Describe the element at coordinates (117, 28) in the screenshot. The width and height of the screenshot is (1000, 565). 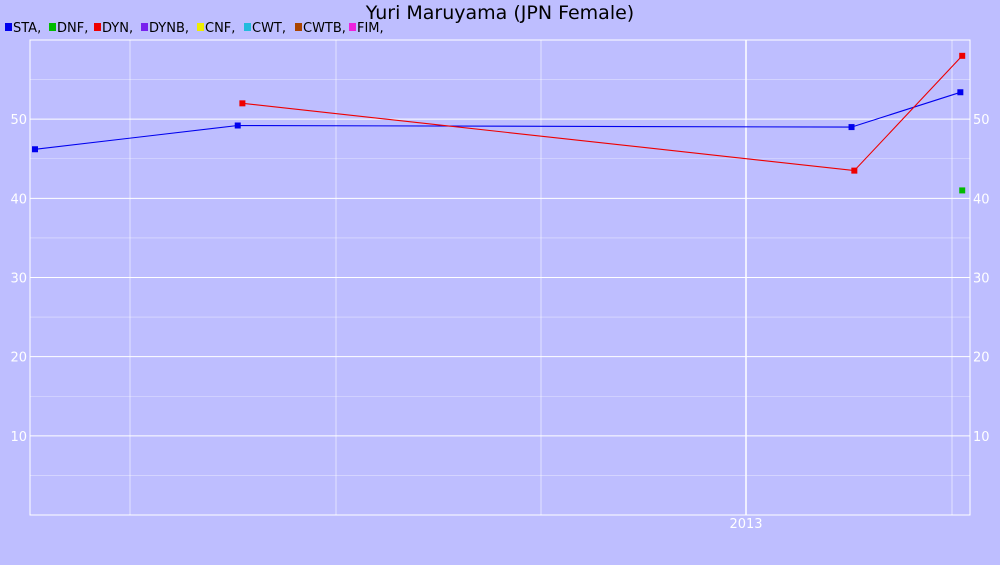
I see `legend-label: DYN,` at that location.